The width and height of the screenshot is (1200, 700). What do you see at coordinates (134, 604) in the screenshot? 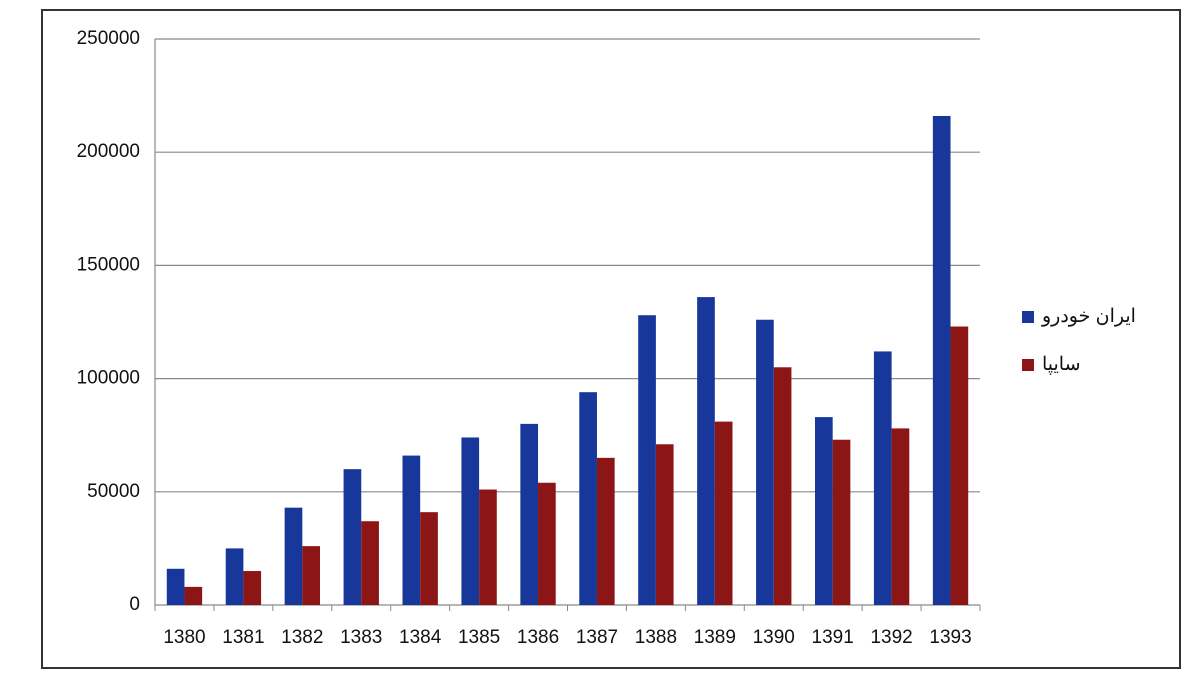
I see `y-tick-label: 0` at bounding box center [134, 604].